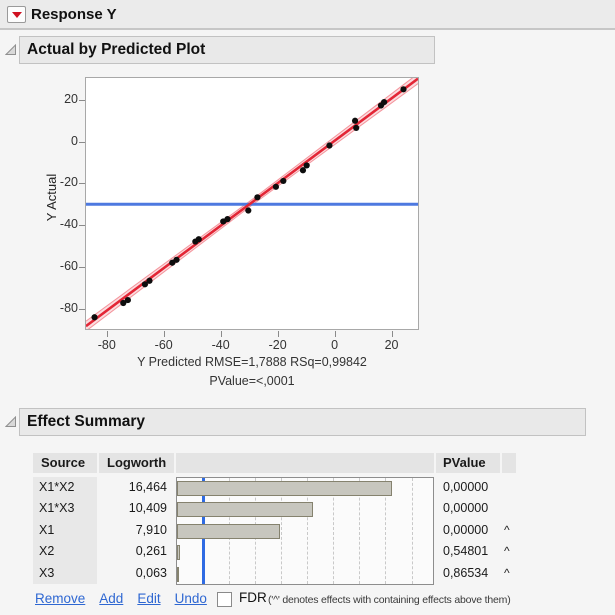 This screenshot has width=615, height=615. I want to click on x-tick-label: -40, so click(220, 345).